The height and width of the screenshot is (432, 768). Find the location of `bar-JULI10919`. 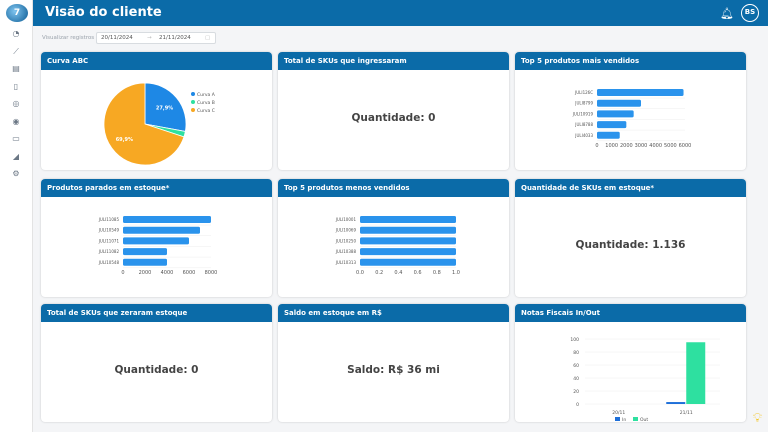

bar-JULI10919 is located at coordinates (615, 114).